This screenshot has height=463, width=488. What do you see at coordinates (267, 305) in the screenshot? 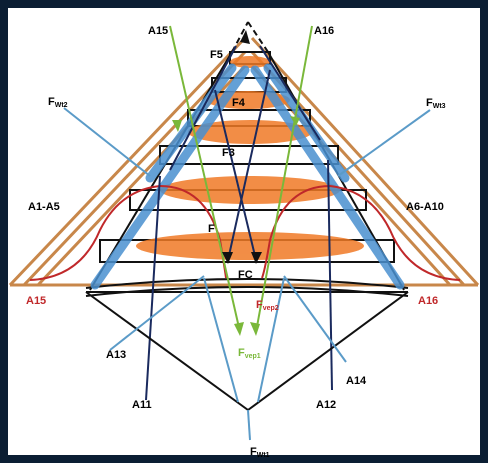
I see `label-fvep2: Fvep2` at bounding box center [267, 305].